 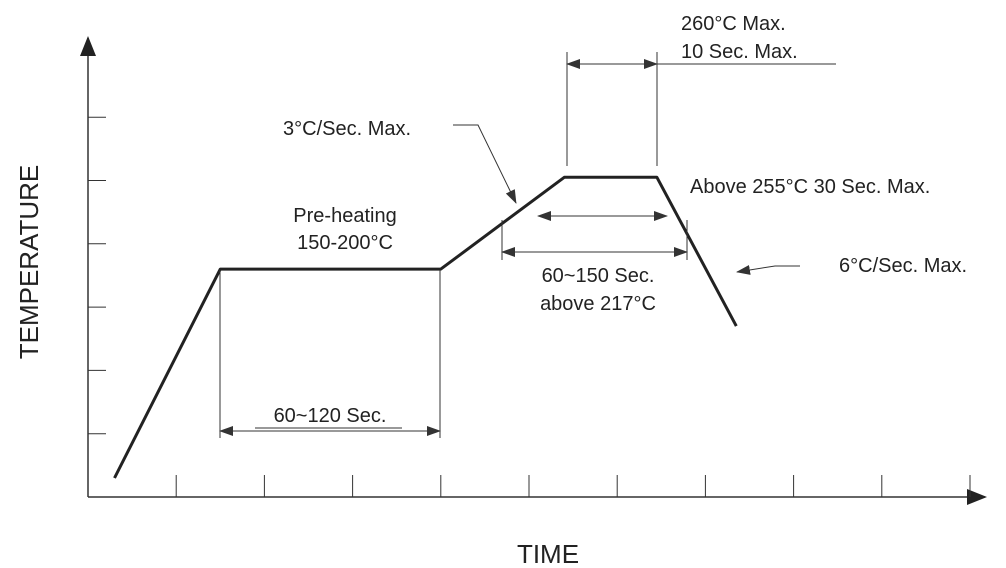 What do you see at coordinates (347, 129) in the screenshot?
I see `ramp-rate-label: 3°C/Sec. Max.` at bounding box center [347, 129].